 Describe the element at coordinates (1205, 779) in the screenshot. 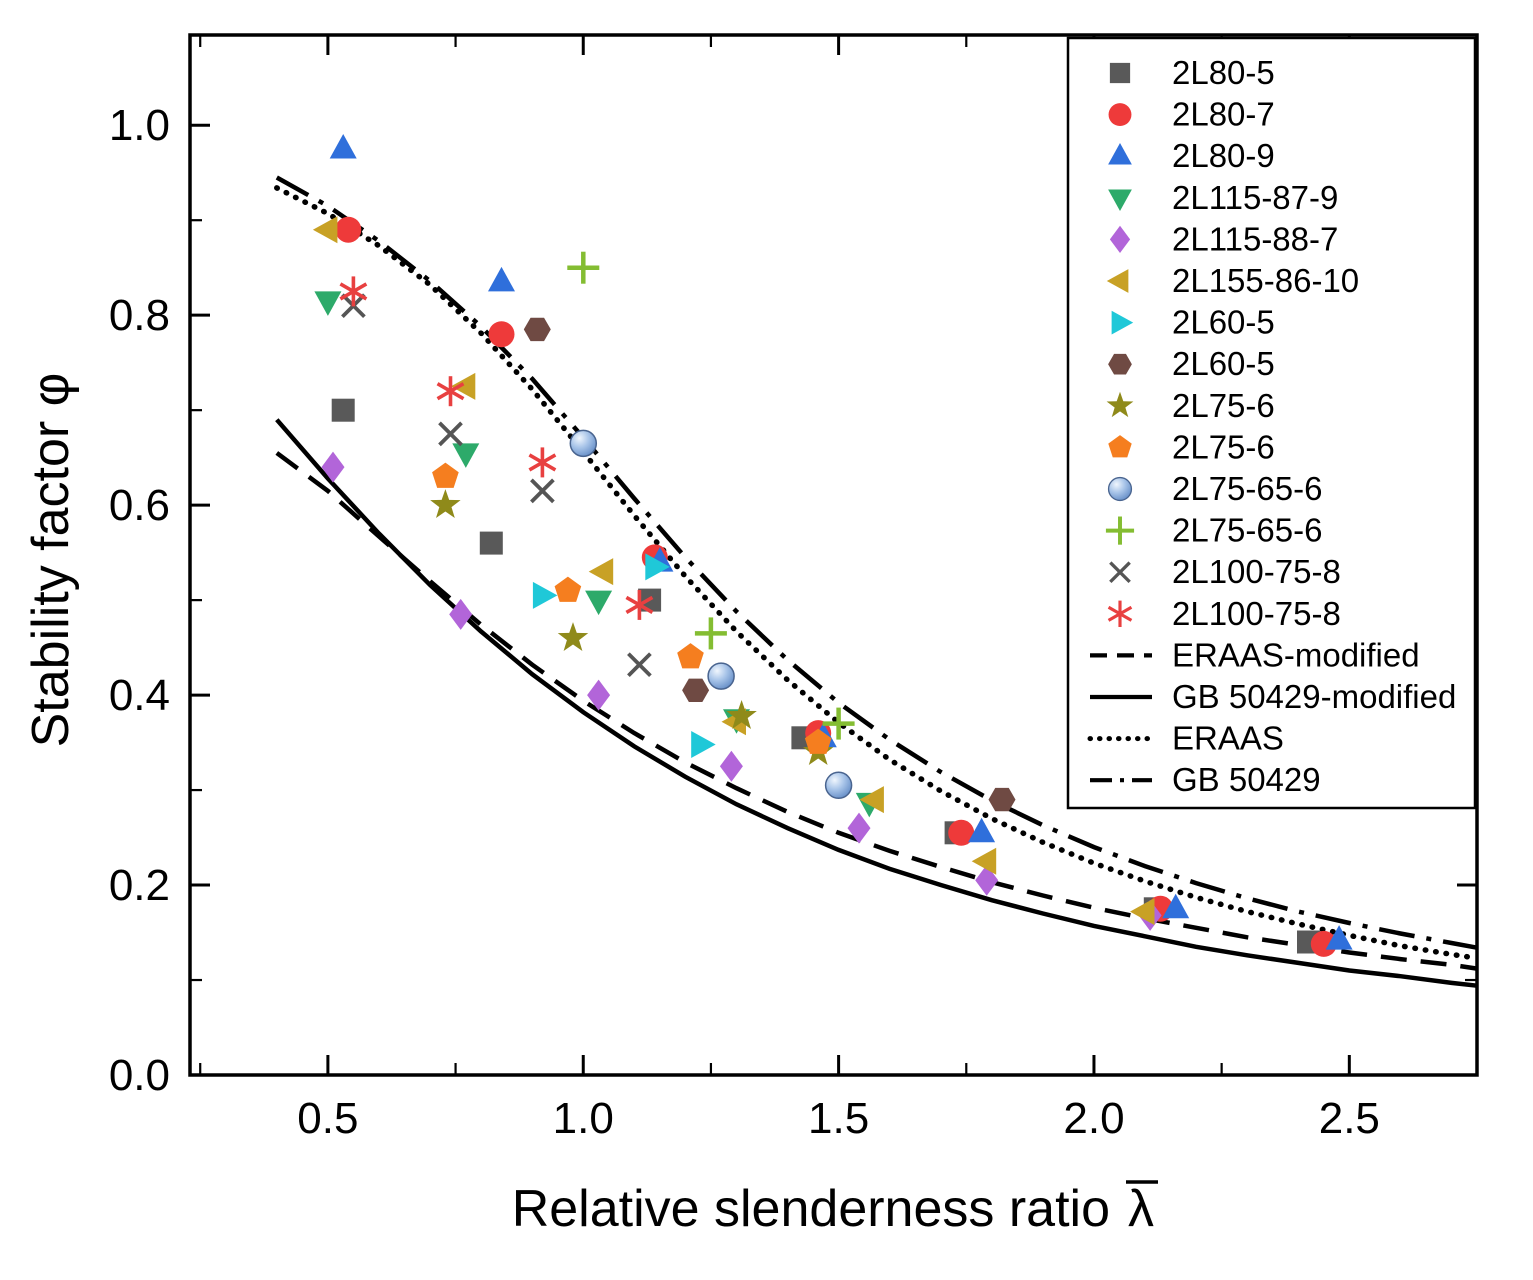

I see `legend-item: GB 50429` at that location.